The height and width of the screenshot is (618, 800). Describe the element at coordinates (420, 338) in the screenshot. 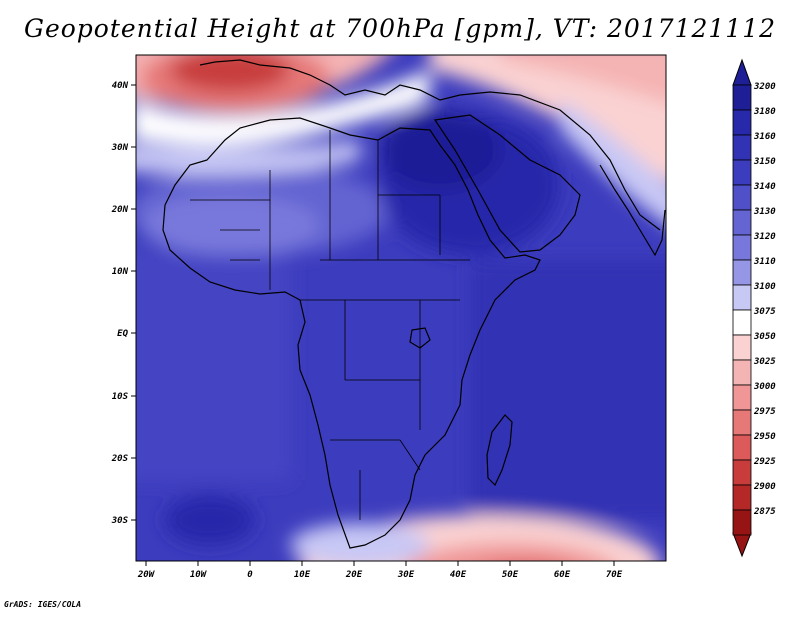

I see `lake-victoria` at that location.